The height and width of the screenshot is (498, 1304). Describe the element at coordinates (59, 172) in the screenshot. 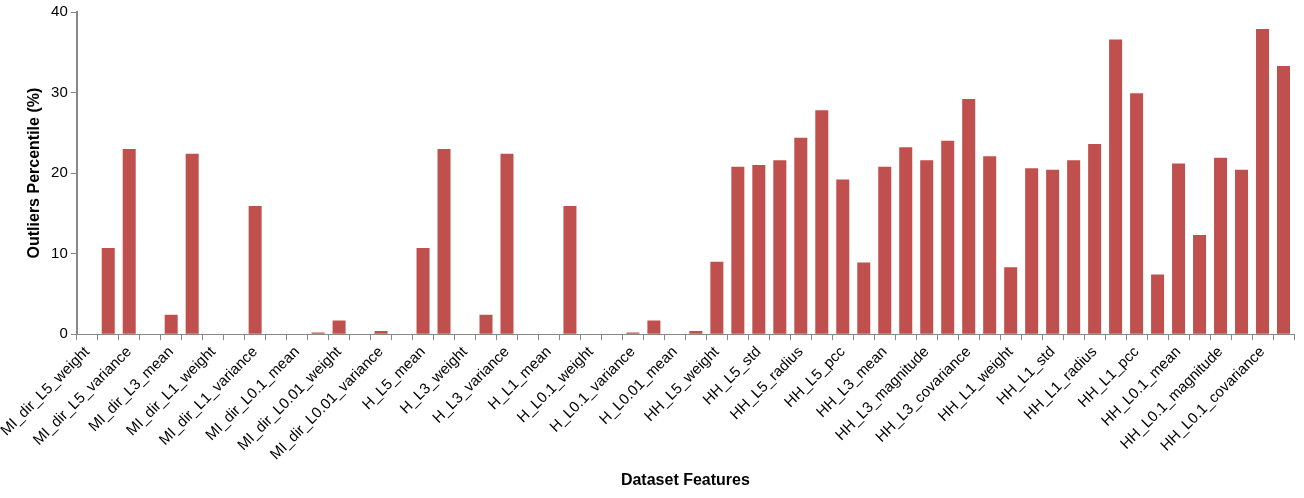

I see `y-tick-label: 20` at that location.